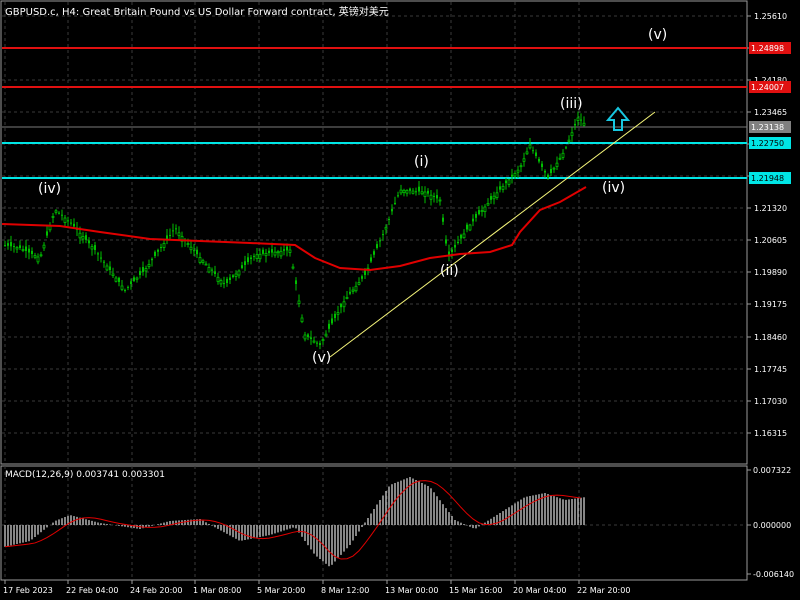 This screenshot has width=800, height=600. Describe the element at coordinates (772, 525) in the screenshot. I see `macd-axis-label: 0.000000` at that location.